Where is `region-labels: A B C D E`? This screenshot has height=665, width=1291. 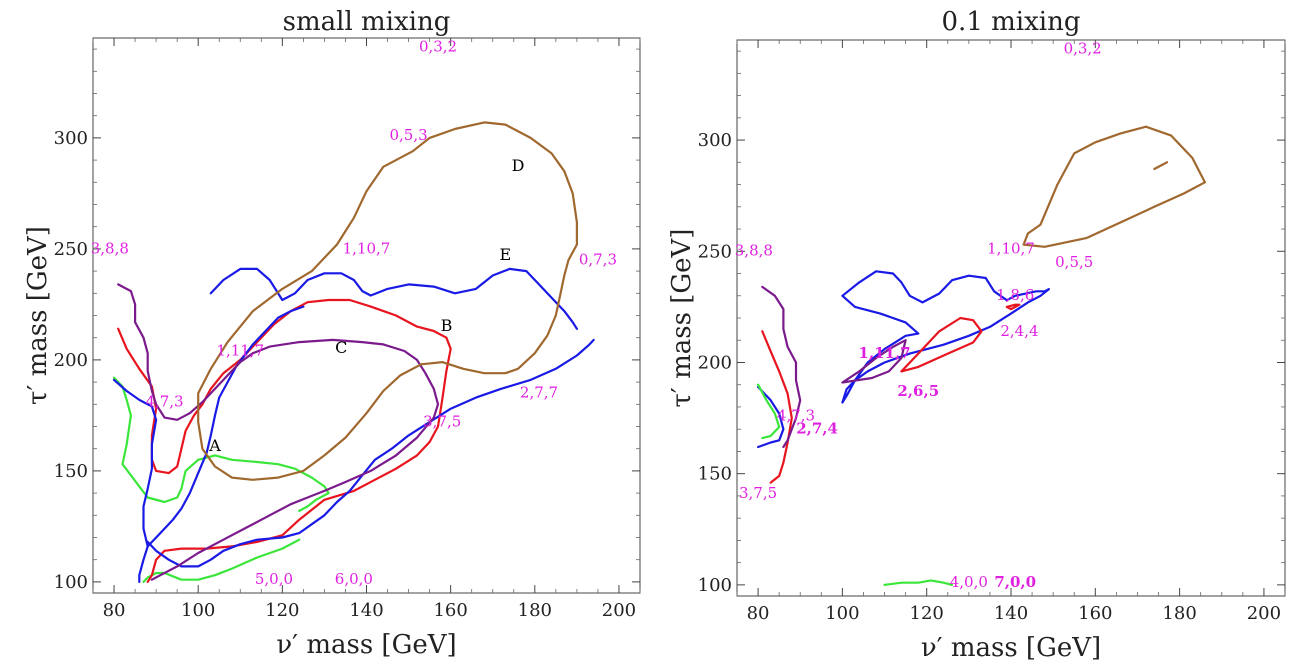
region-labels: A B C D E is located at coordinates (366, 305).